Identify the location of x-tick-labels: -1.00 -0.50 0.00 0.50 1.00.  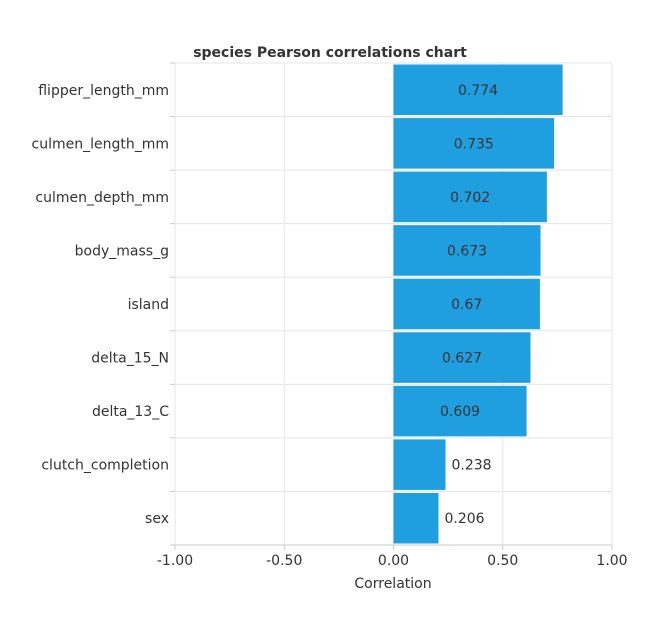
(392, 561).